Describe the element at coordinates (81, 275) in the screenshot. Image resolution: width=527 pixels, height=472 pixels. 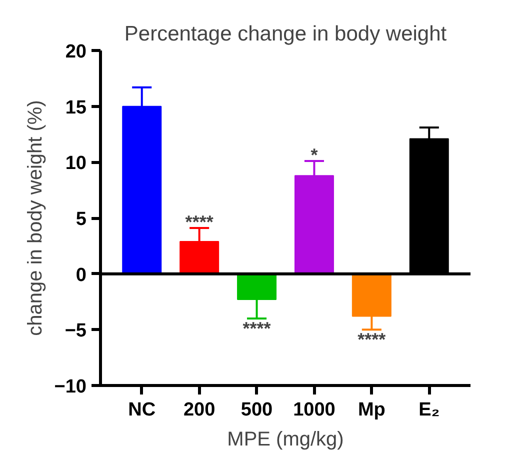
I see `y-tick-label: 0` at that location.